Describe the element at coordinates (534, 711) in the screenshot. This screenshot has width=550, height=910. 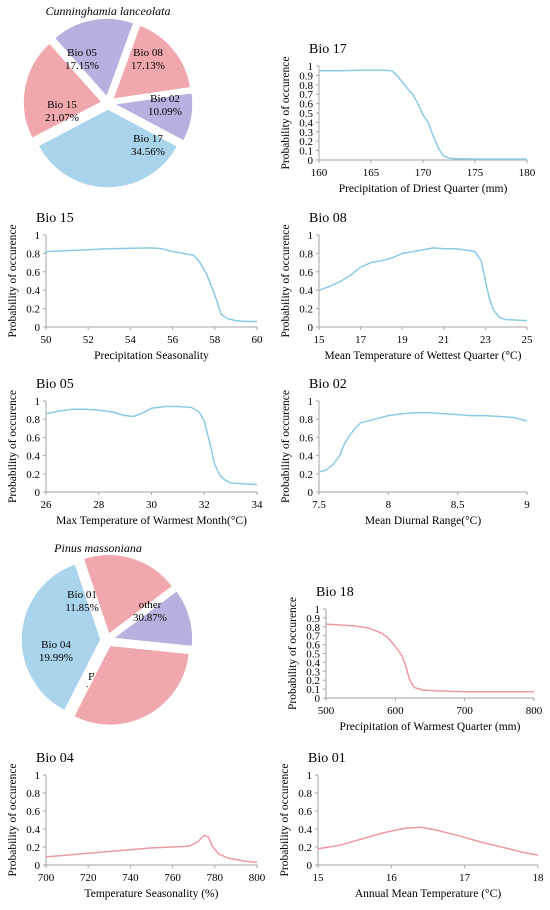
I see `x-tick-label: 800` at that location.